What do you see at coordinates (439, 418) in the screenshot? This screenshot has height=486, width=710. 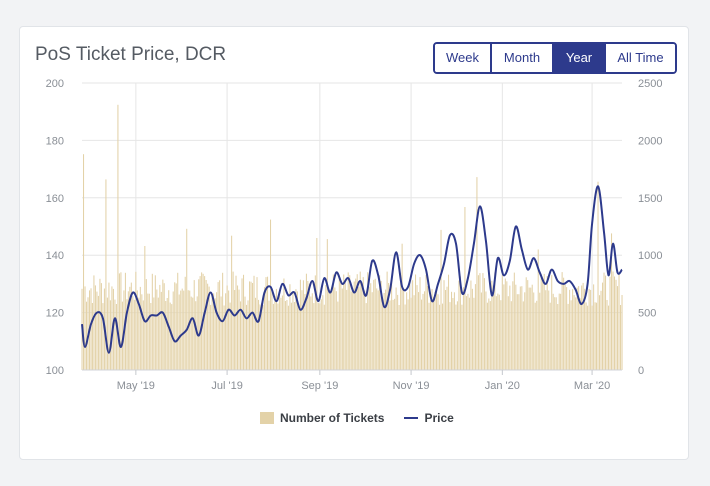 I see `legend-price-label: Price` at bounding box center [439, 418].